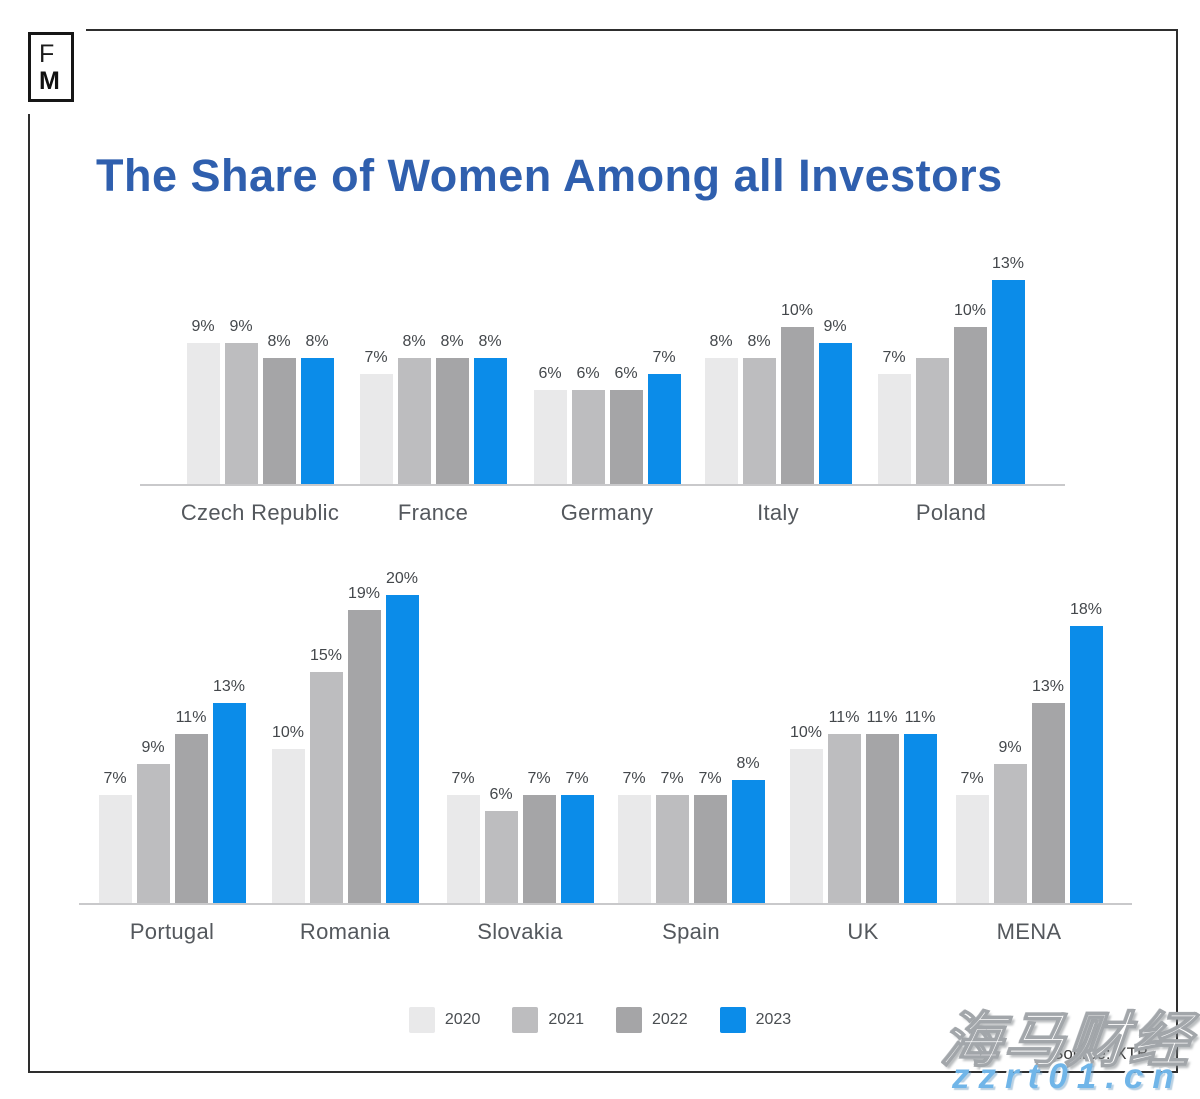 This screenshot has height=1099, width=1200. Describe the element at coordinates (1100, 1053) in the screenshot. I see `source-note: Source: XTB` at that location.